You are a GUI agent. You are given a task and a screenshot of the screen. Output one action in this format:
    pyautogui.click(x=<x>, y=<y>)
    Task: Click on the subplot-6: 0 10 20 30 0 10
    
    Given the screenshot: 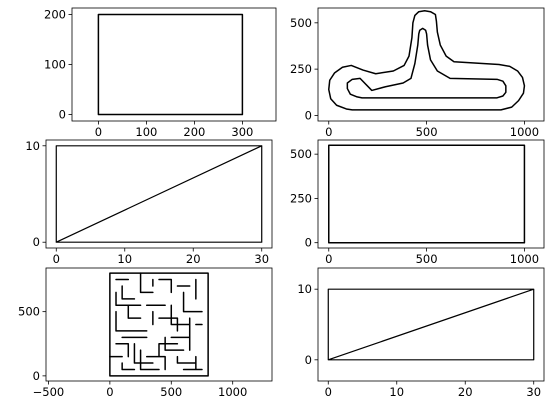 What is the action you would take?
    pyautogui.click(x=421, y=333)
    